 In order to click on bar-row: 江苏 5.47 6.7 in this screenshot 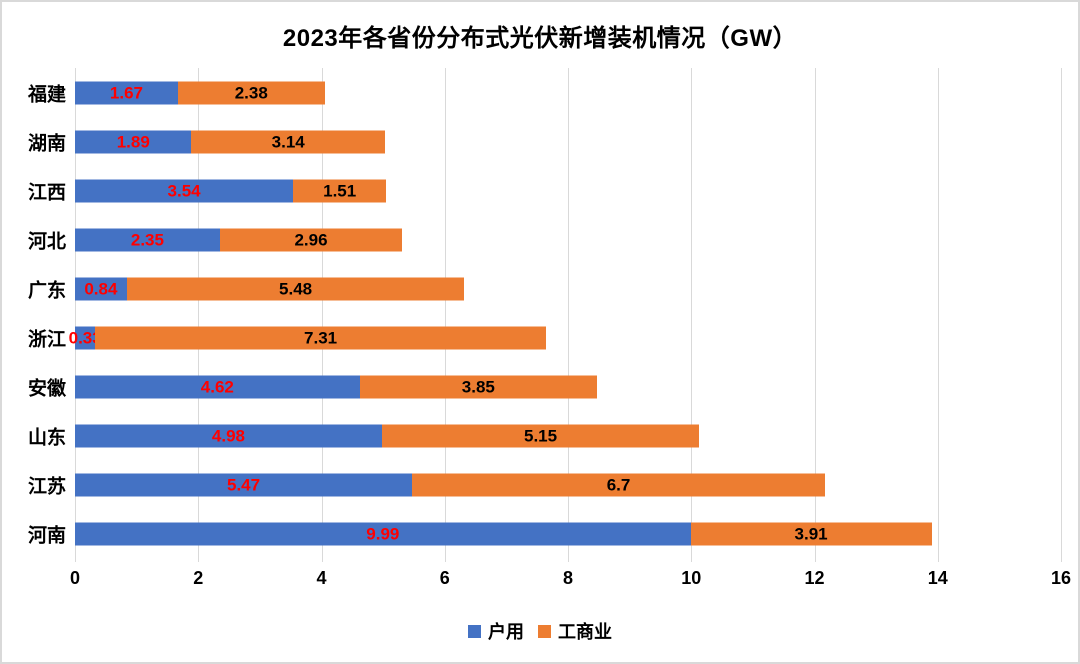, I will do `click(544, 484)`.